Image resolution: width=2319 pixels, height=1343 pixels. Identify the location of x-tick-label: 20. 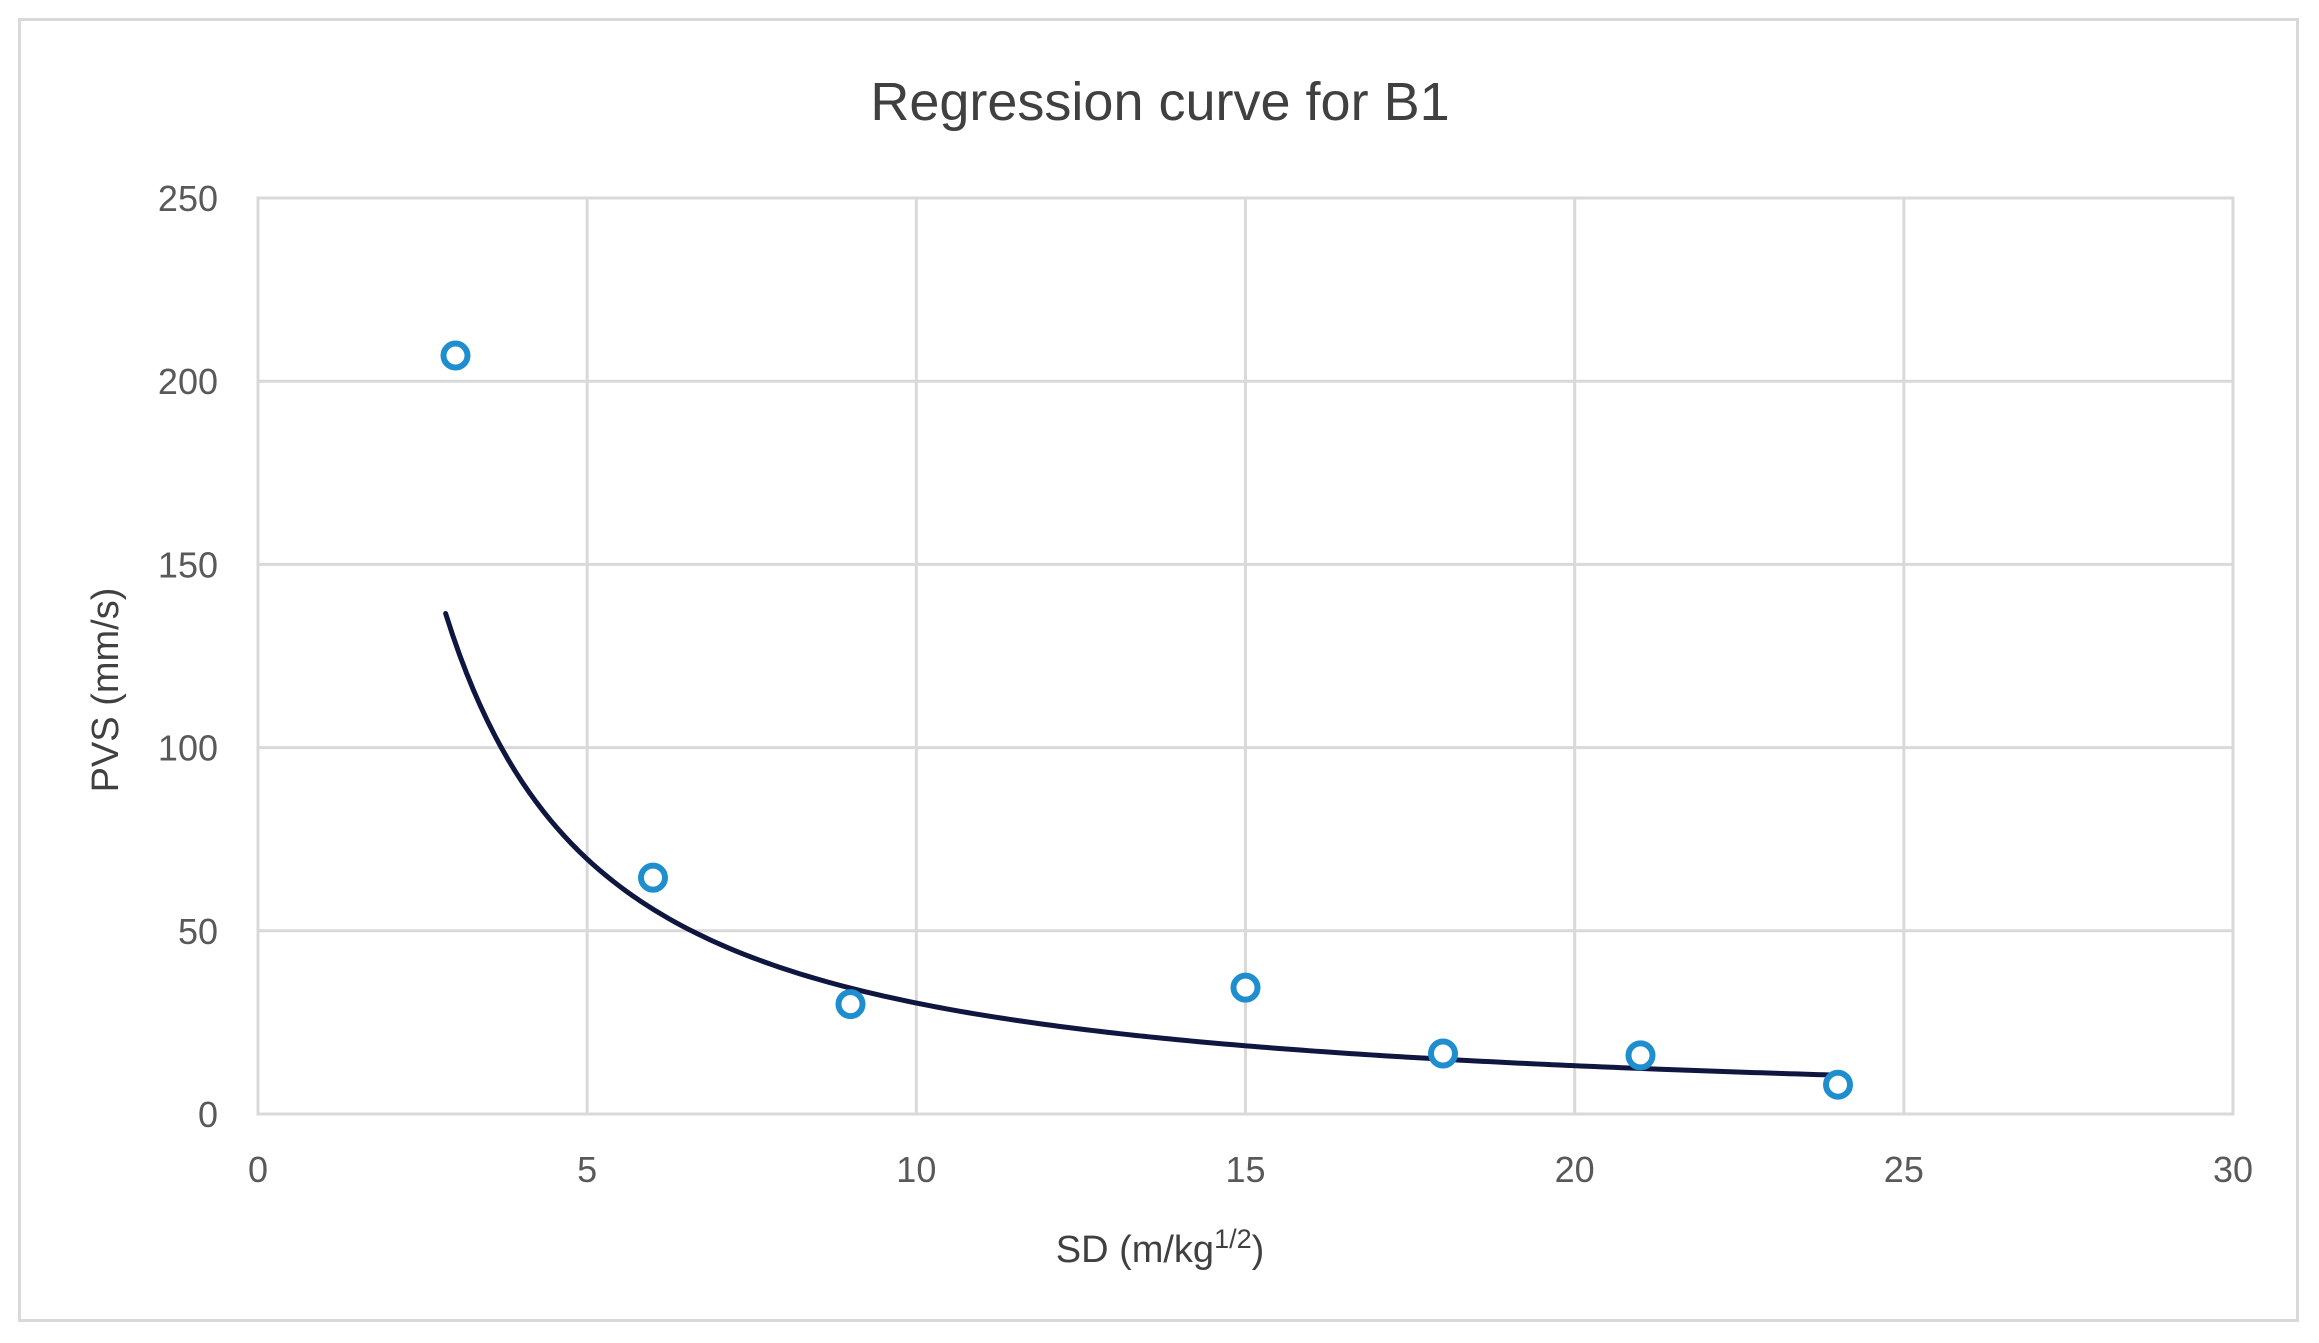
(1575, 1169).